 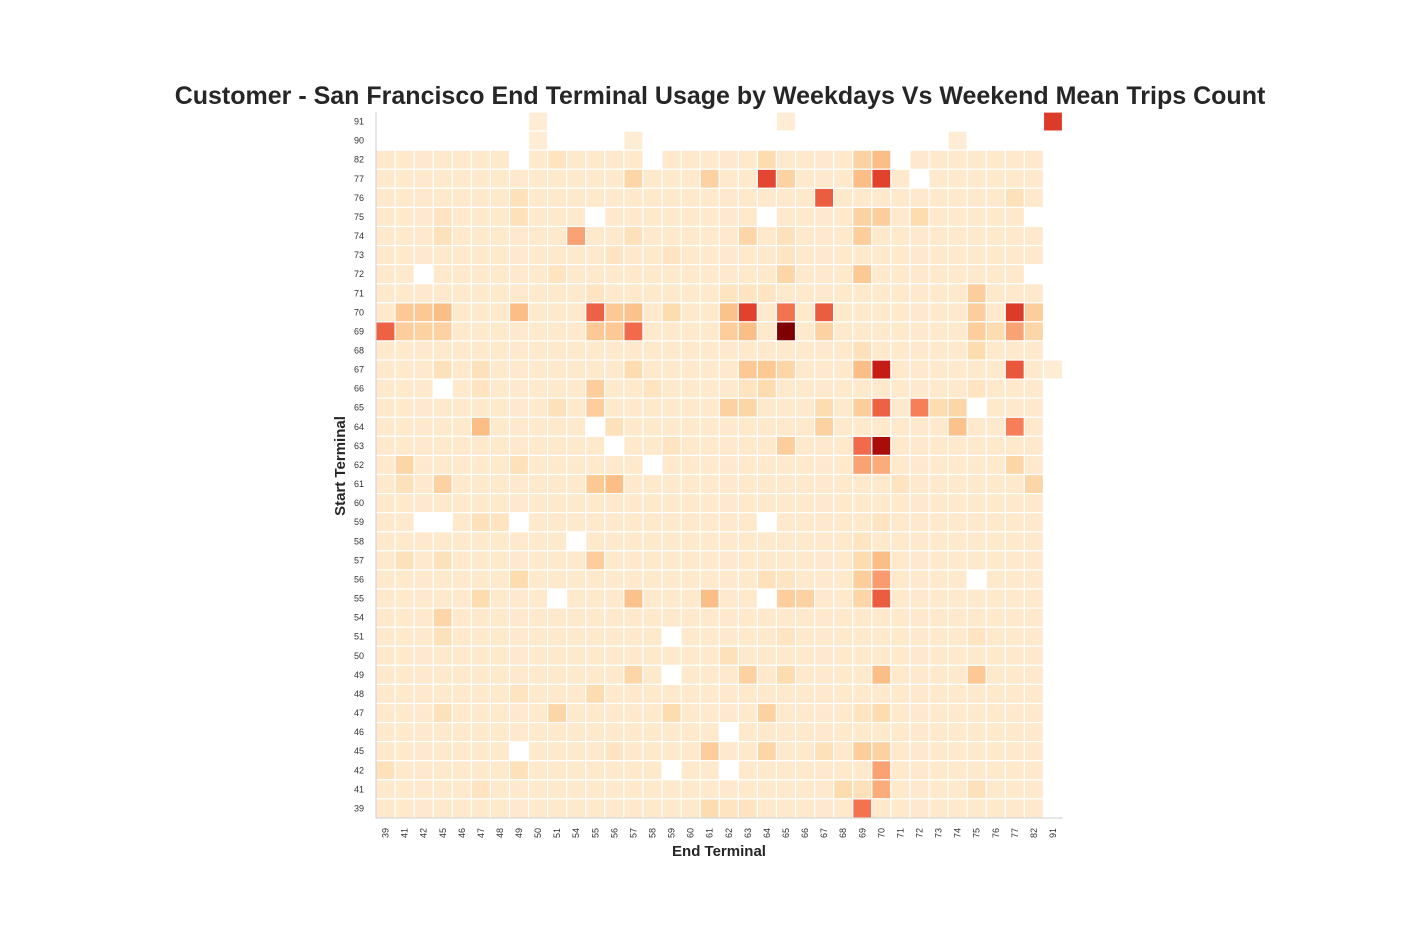 I want to click on x-tick-label: 60, so click(x=691, y=833).